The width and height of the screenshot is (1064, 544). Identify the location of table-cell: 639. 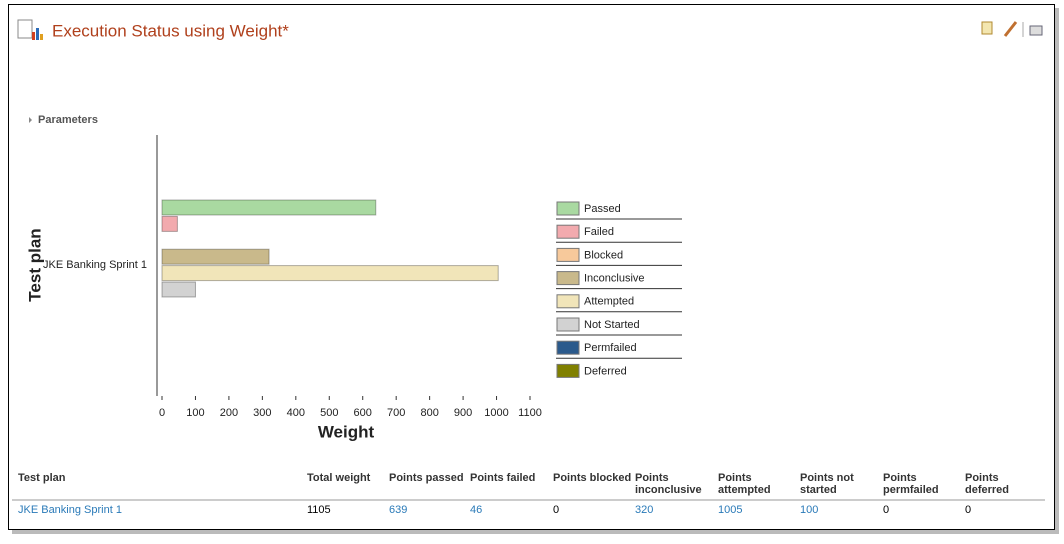
(398, 510).